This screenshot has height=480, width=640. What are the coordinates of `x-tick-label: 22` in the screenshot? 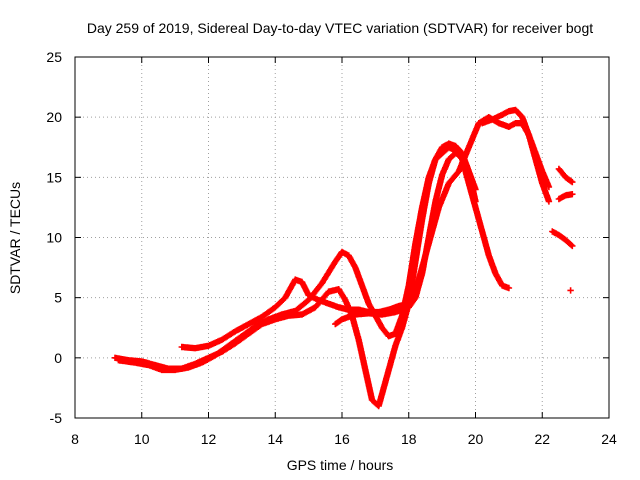 It's located at (542, 439).